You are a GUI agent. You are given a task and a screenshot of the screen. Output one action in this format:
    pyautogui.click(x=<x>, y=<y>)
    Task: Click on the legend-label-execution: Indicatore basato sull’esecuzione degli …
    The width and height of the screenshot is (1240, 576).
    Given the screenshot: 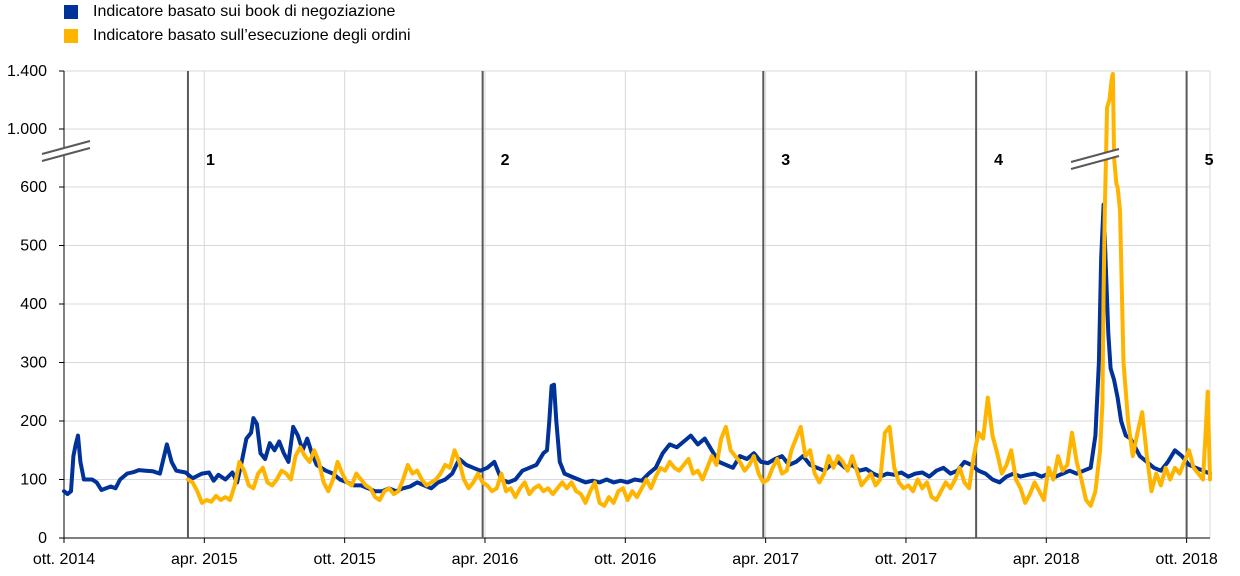 What is the action you would take?
    pyautogui.click(x=252, y=35)
    